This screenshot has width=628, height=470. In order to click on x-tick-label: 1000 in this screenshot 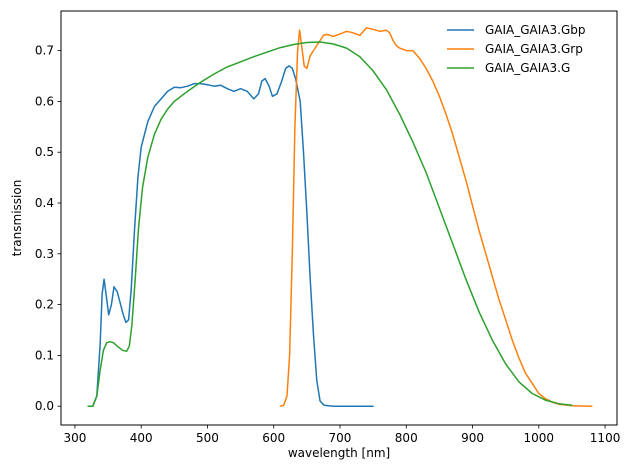, I will do `click(539, 438)`.